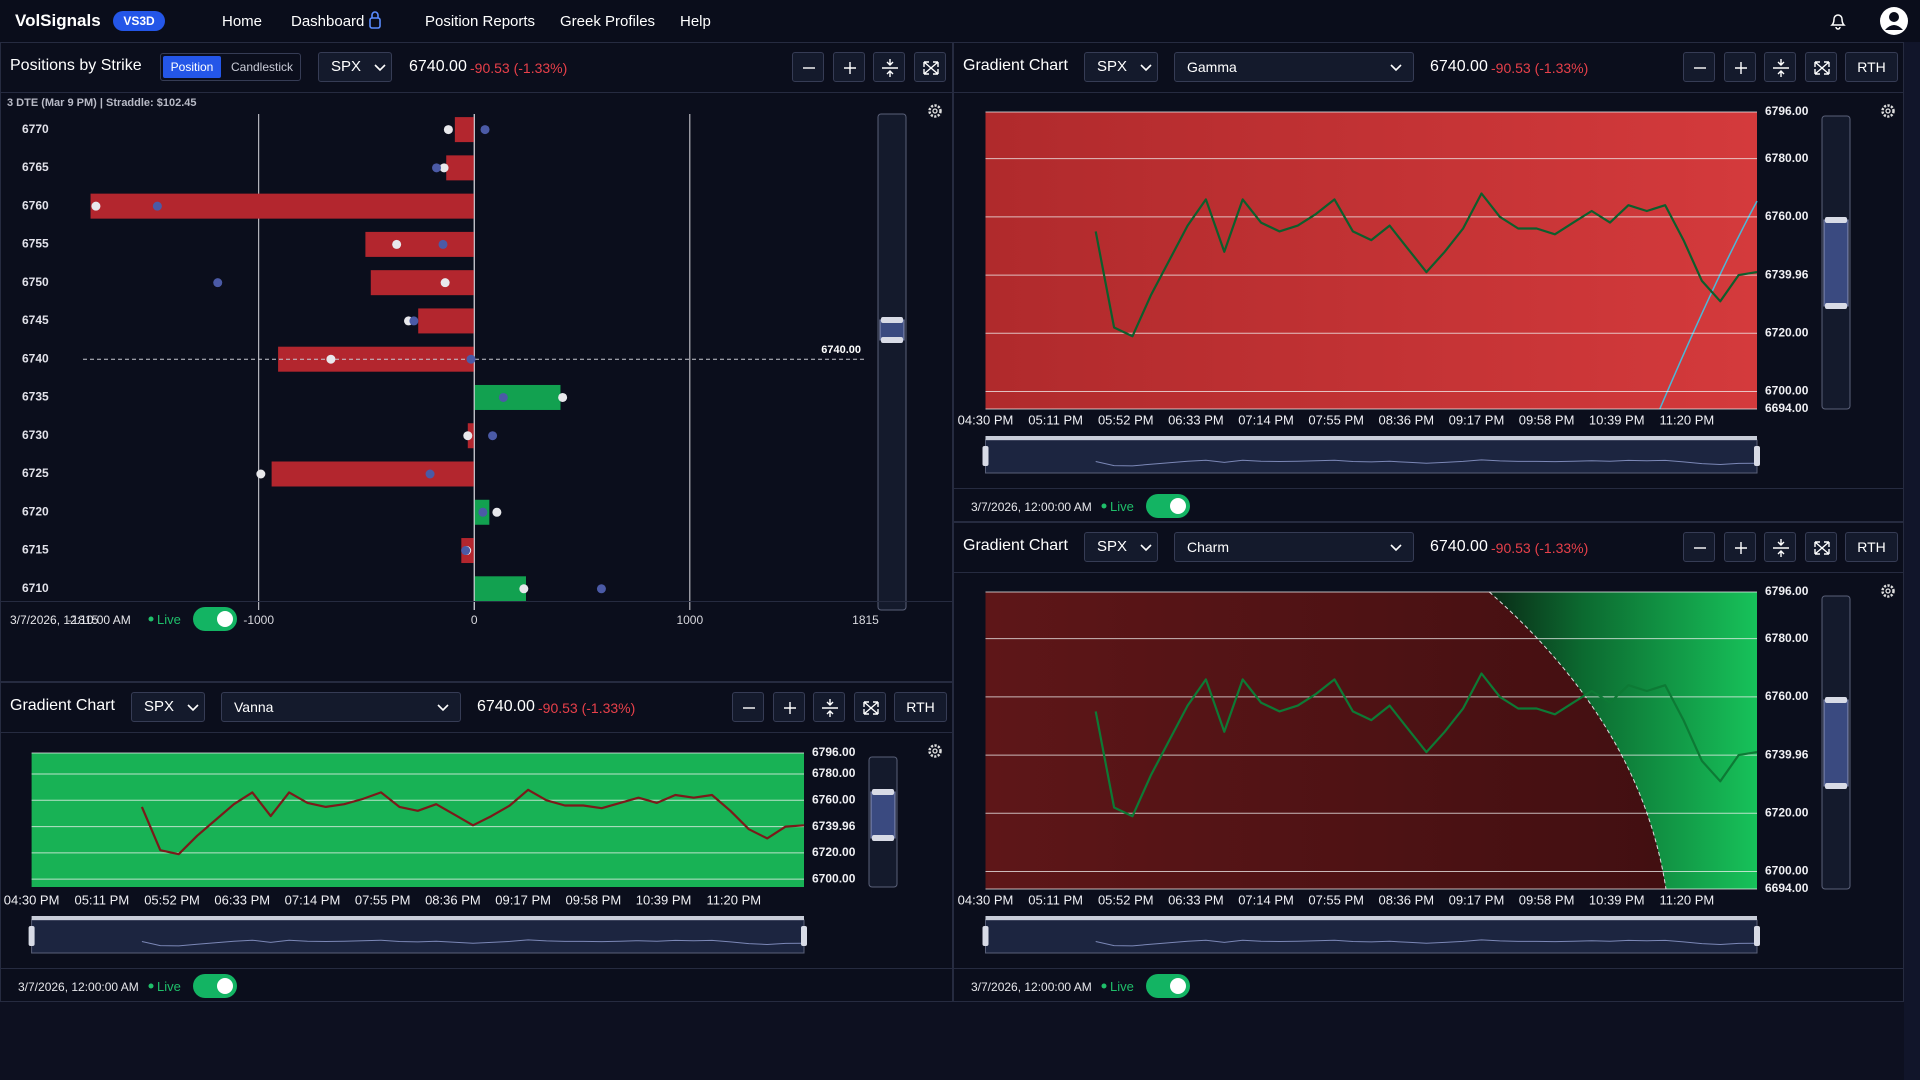  What do you see at coordinates (192, 67) in the screenshot?
I see `mode-option-active: Position` at bounding box center [192, 67].